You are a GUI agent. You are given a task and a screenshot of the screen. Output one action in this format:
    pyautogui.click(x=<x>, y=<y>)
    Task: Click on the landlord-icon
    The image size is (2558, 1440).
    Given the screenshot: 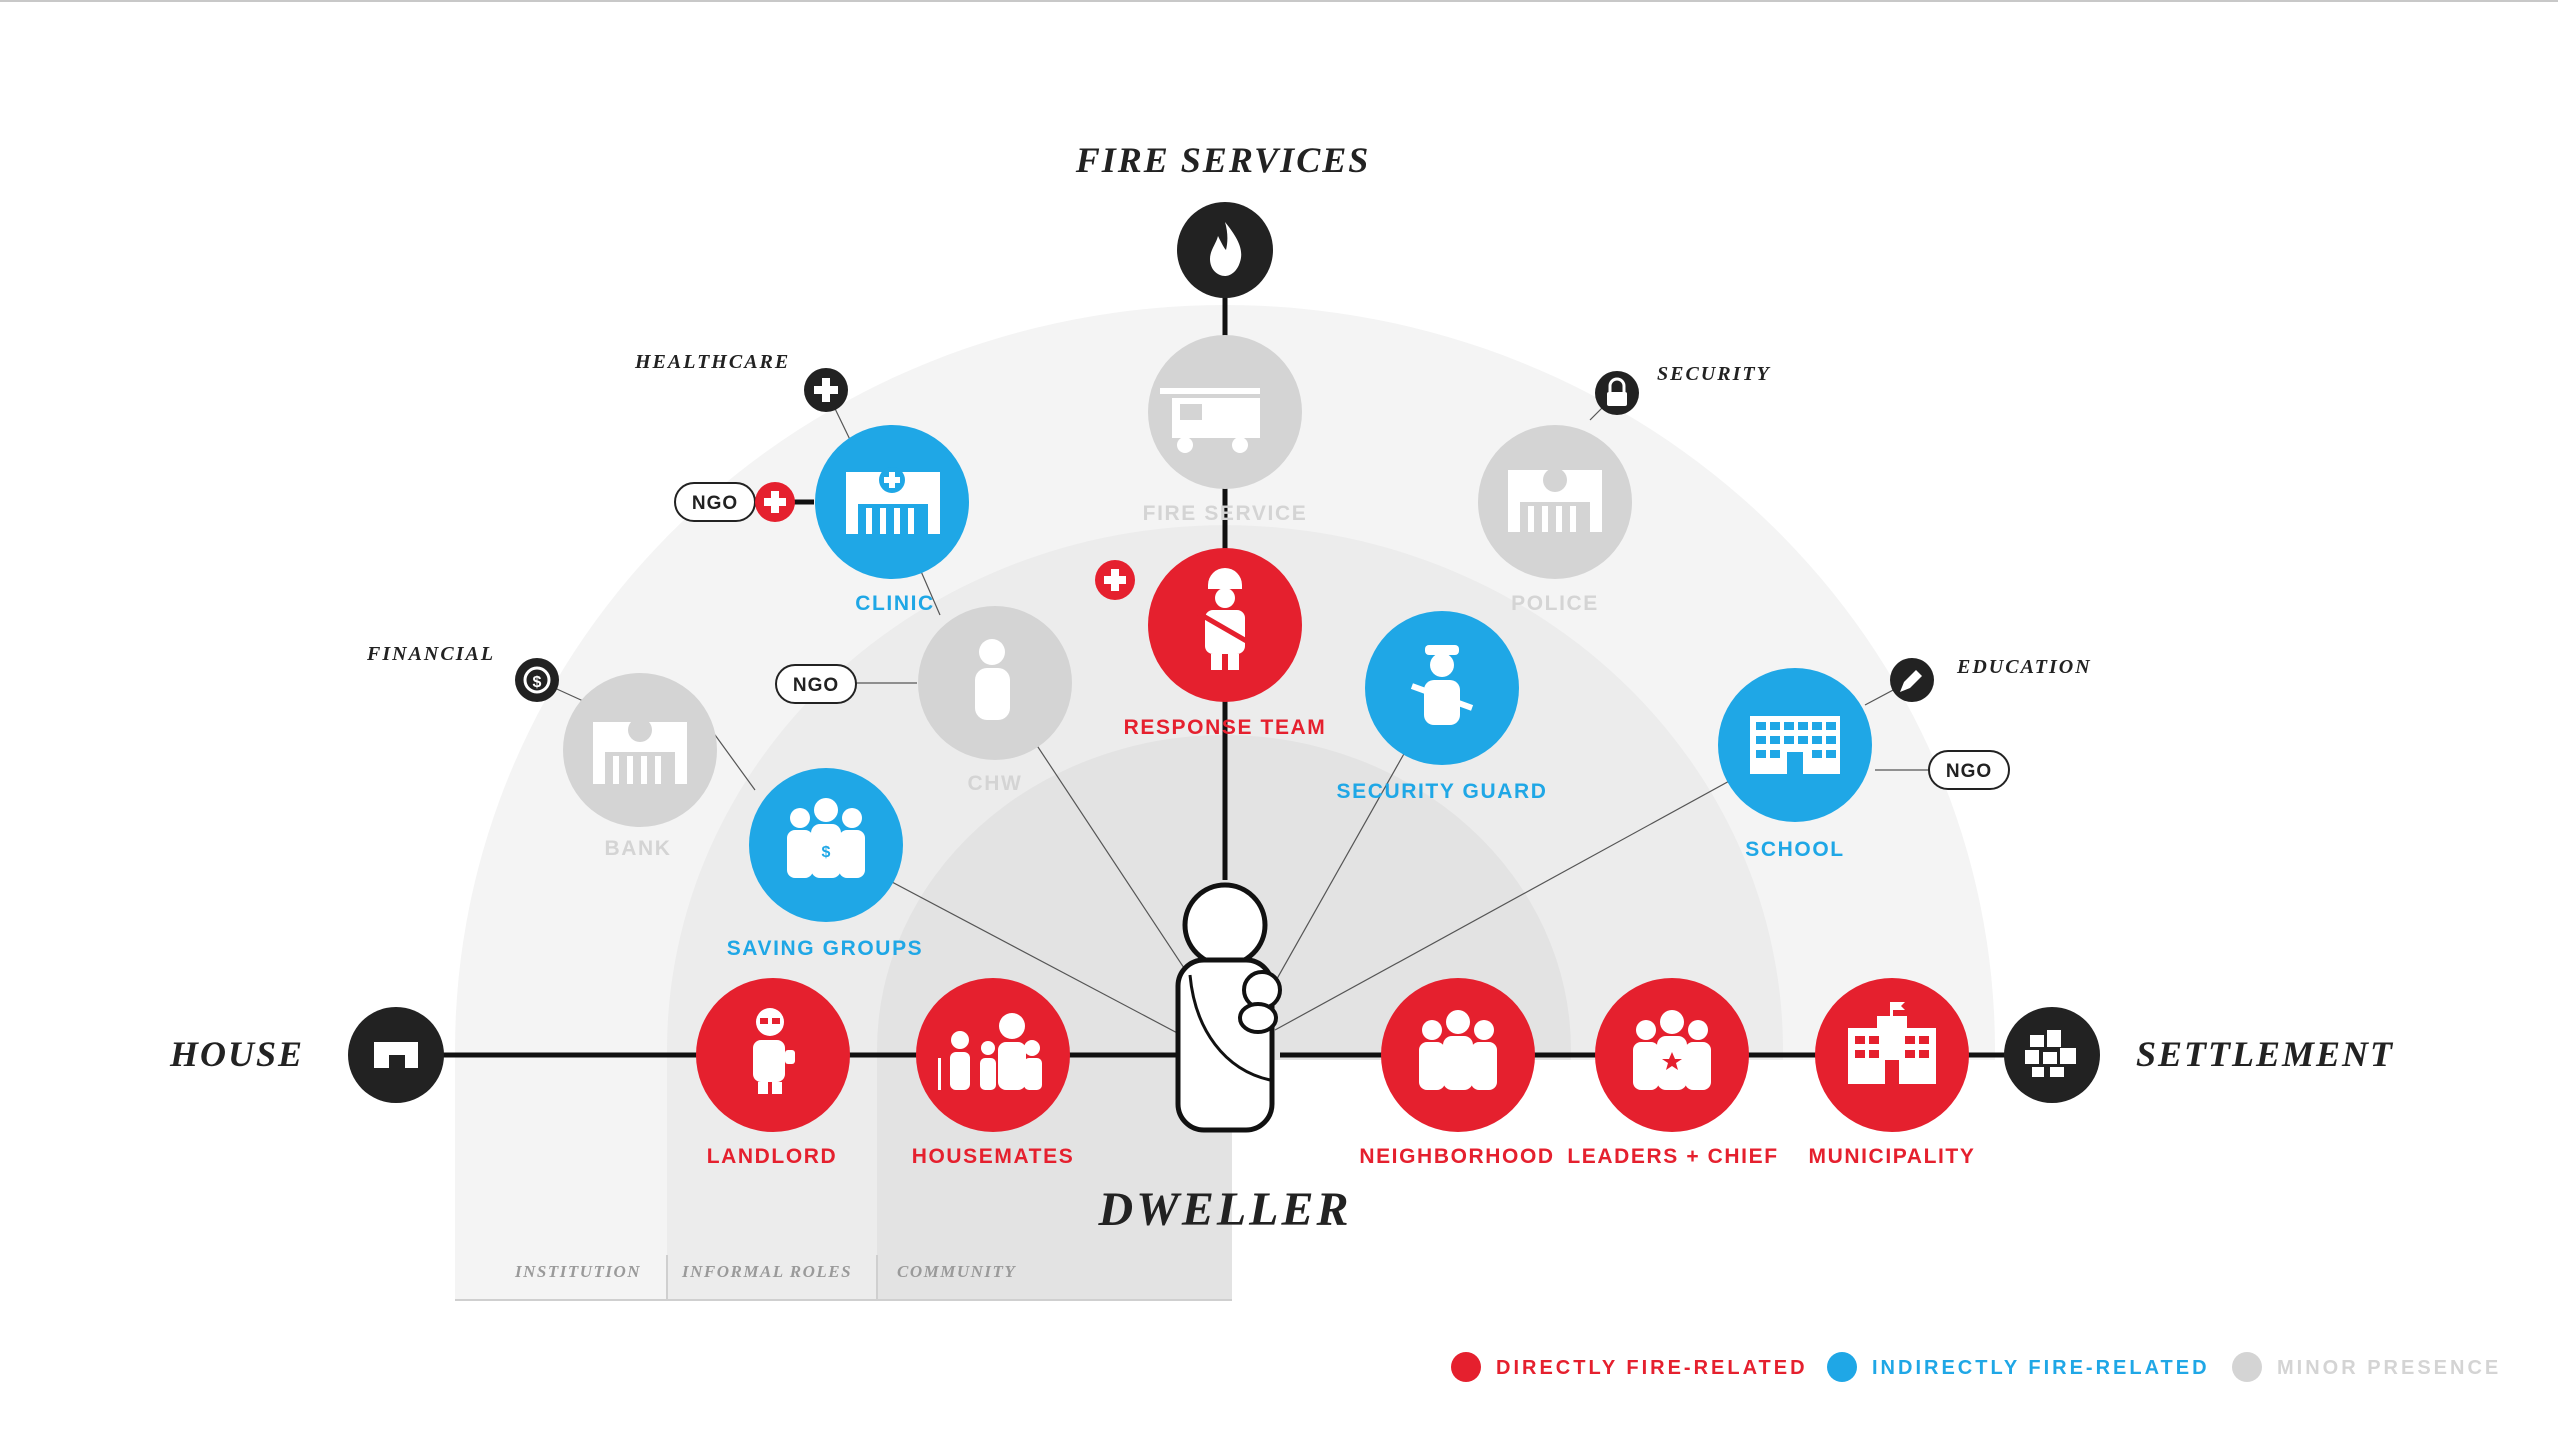 What is the action you would take?
    pyautogui.click(x=774, y=1051)
    